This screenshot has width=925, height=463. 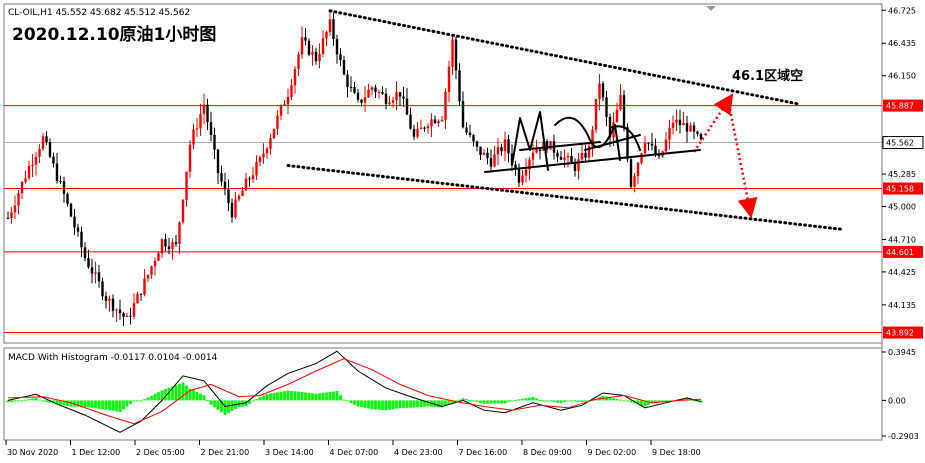 What do you see at coordinates (711, 8) in the screenshot?
I see `scroll-triangle-icon` at bounding box center [711, 8].